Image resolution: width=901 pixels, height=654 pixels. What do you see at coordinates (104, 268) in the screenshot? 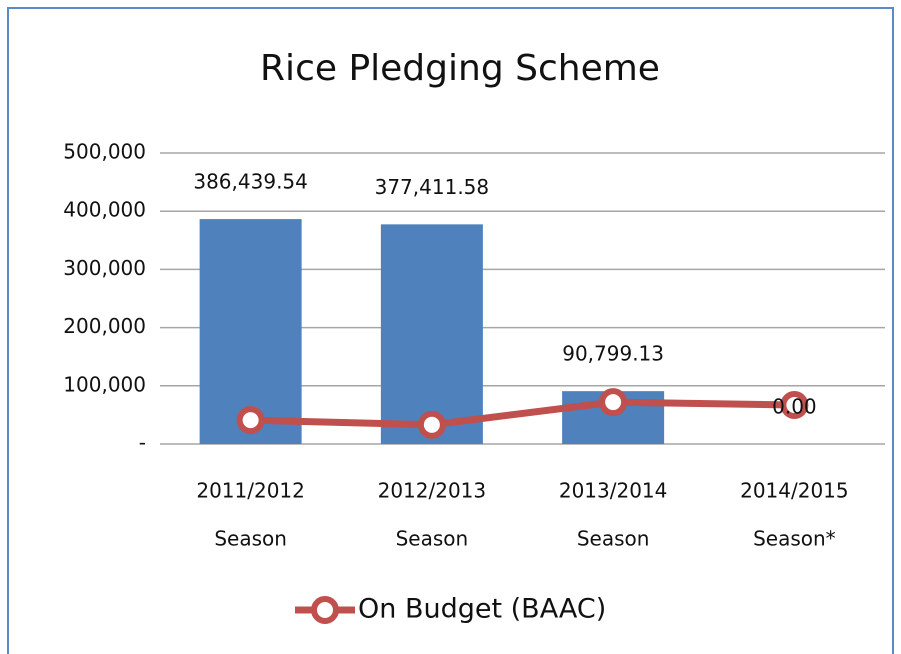
I see `y-tick-label: 300,000` at bounding box center [104, 268].